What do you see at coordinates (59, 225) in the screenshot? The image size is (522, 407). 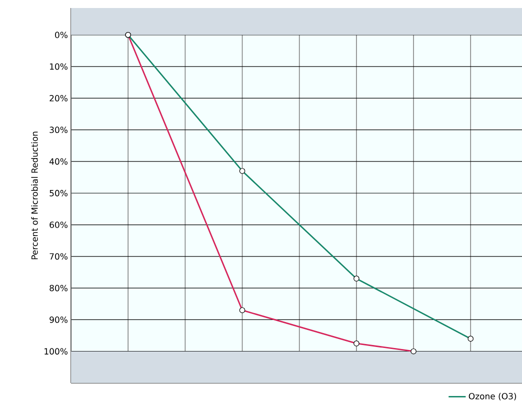 I see `y-tick-label: 60%` at bounding box center [59, 225].